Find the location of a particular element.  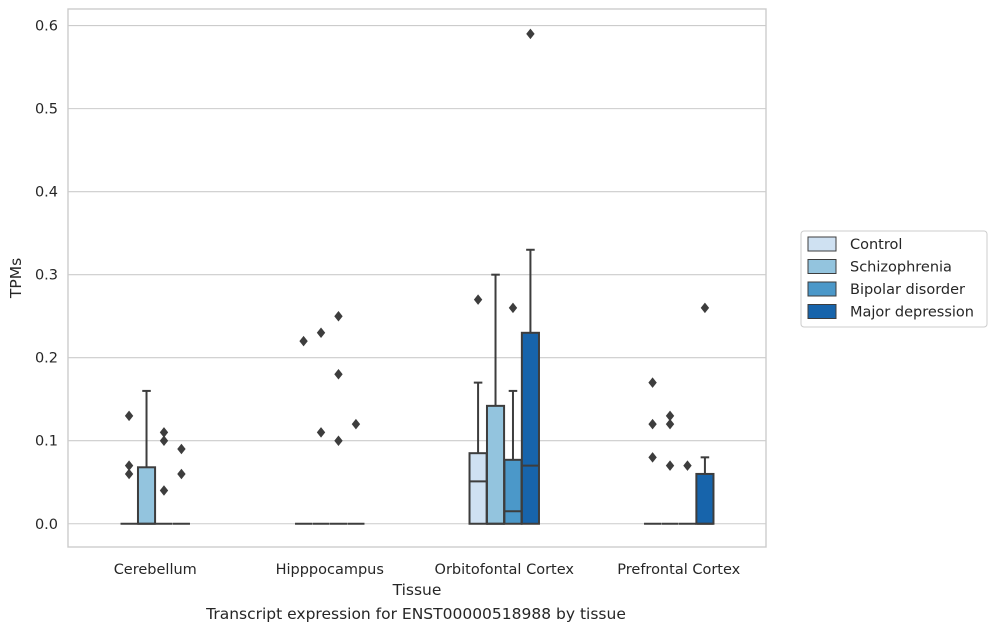

y-tick-label: 0.2 is located at coordinates (46, 359).